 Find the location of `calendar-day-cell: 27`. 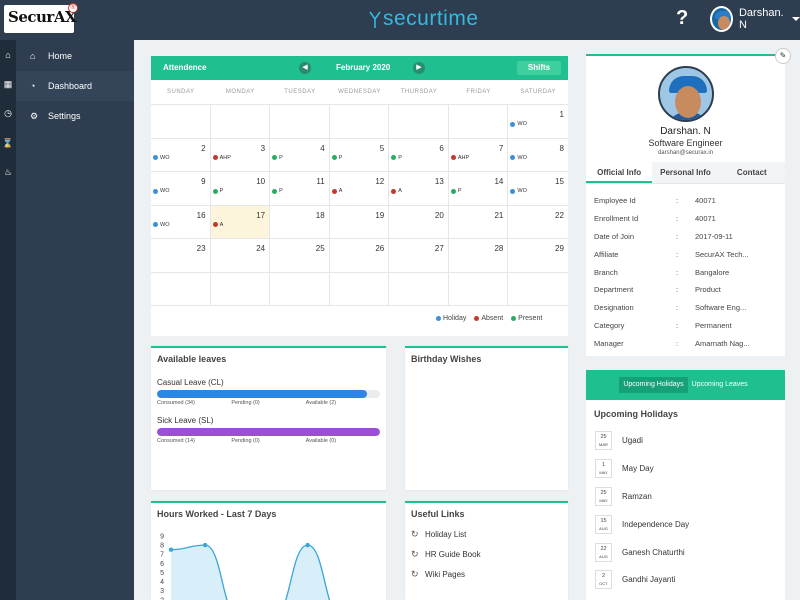

calendar-day-cell: 27 is located at coordinates (419, 256).